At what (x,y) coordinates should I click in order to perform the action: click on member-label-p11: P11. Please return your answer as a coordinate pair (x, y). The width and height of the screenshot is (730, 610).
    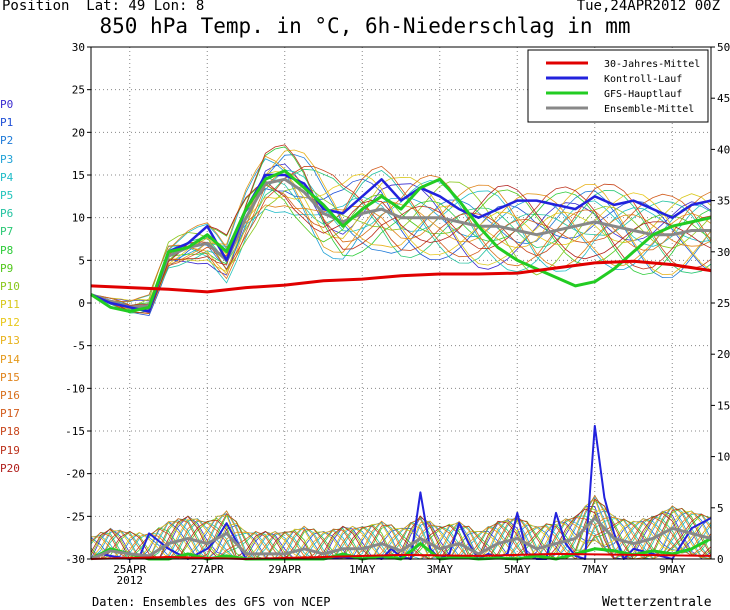
    Looking at the image, I should click on (10, 305).